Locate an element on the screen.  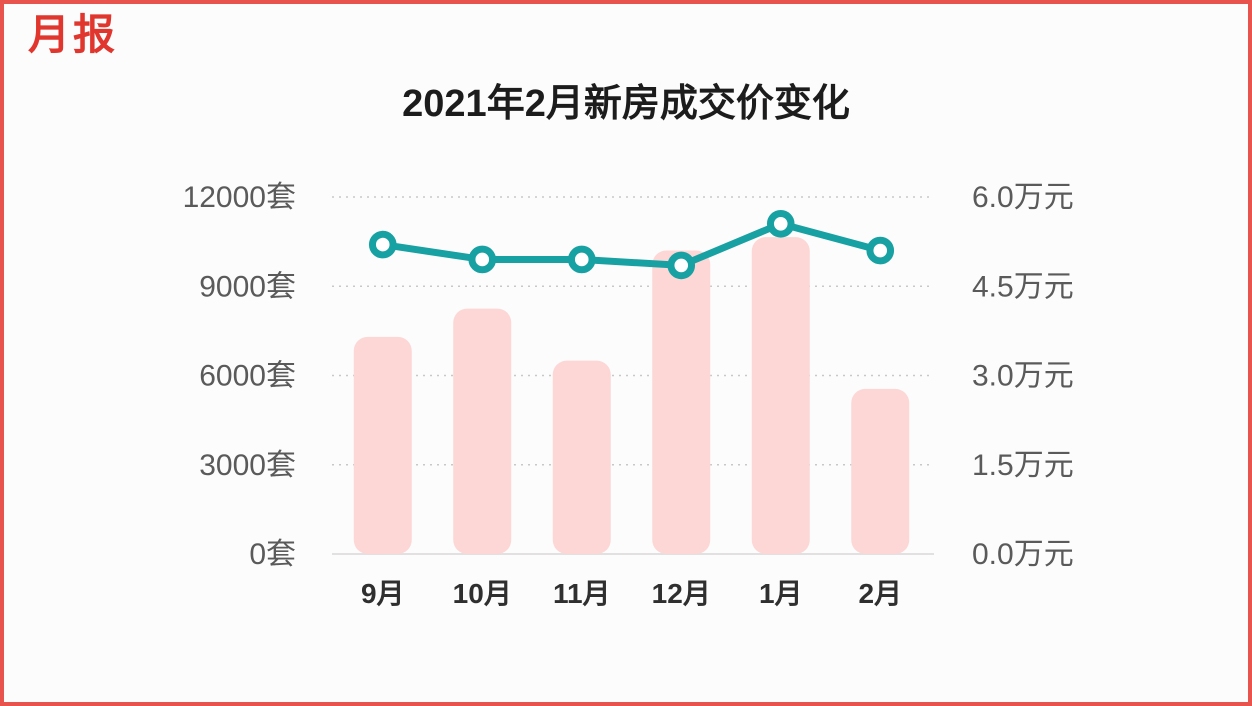
bar-11月 is located at coordinates (581, 457).